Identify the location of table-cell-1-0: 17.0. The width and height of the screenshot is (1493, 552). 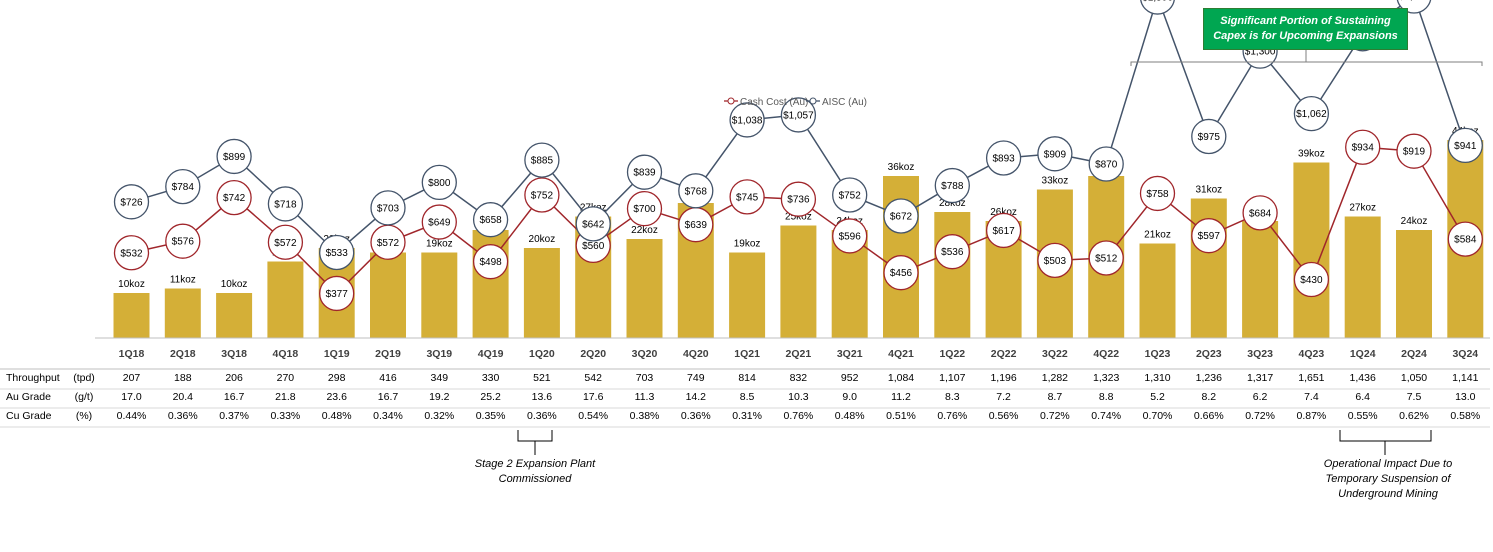
(131, 397).